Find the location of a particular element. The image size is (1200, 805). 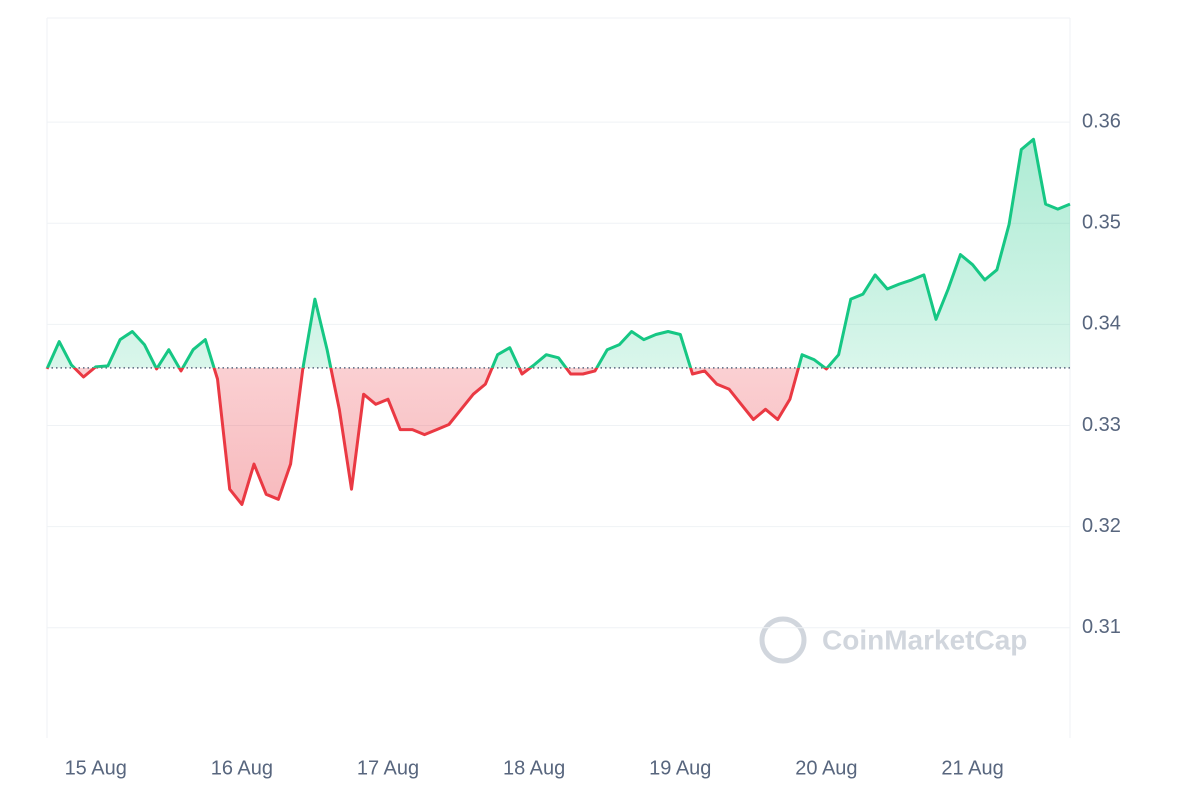

y-tick-label: 0.34 is located at coordinates (1101, 324).